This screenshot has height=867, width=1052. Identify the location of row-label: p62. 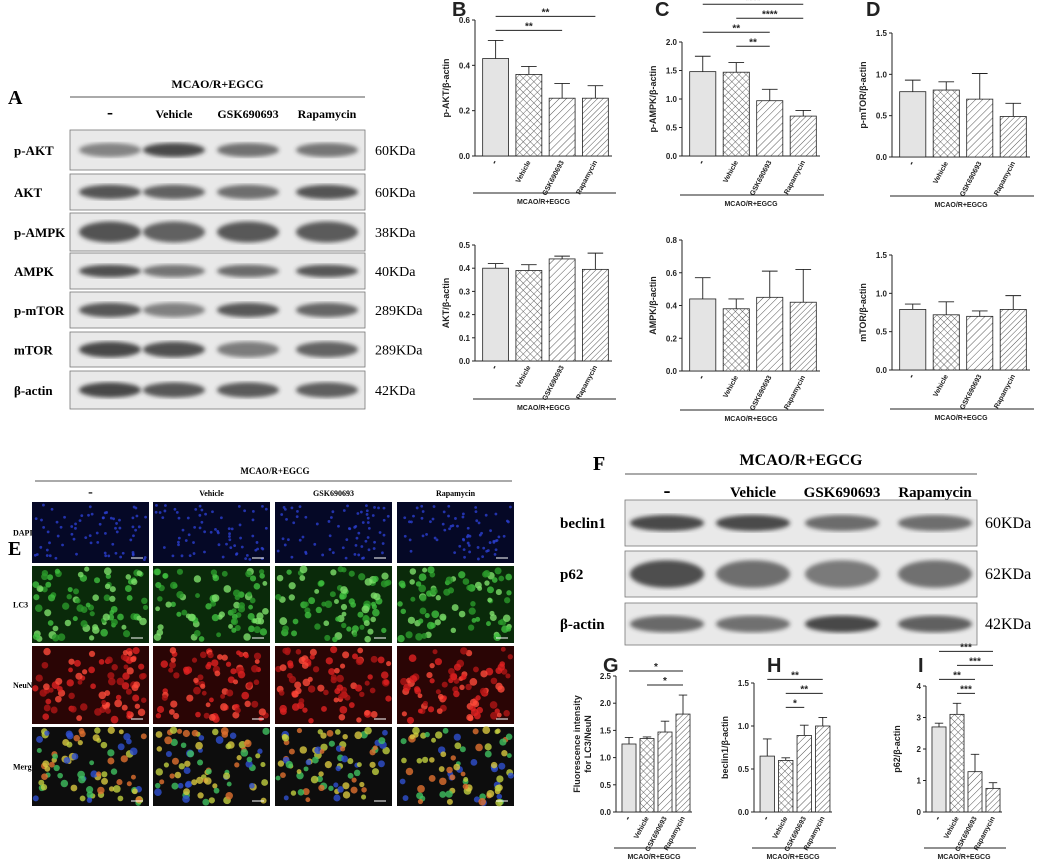
(571, 575).